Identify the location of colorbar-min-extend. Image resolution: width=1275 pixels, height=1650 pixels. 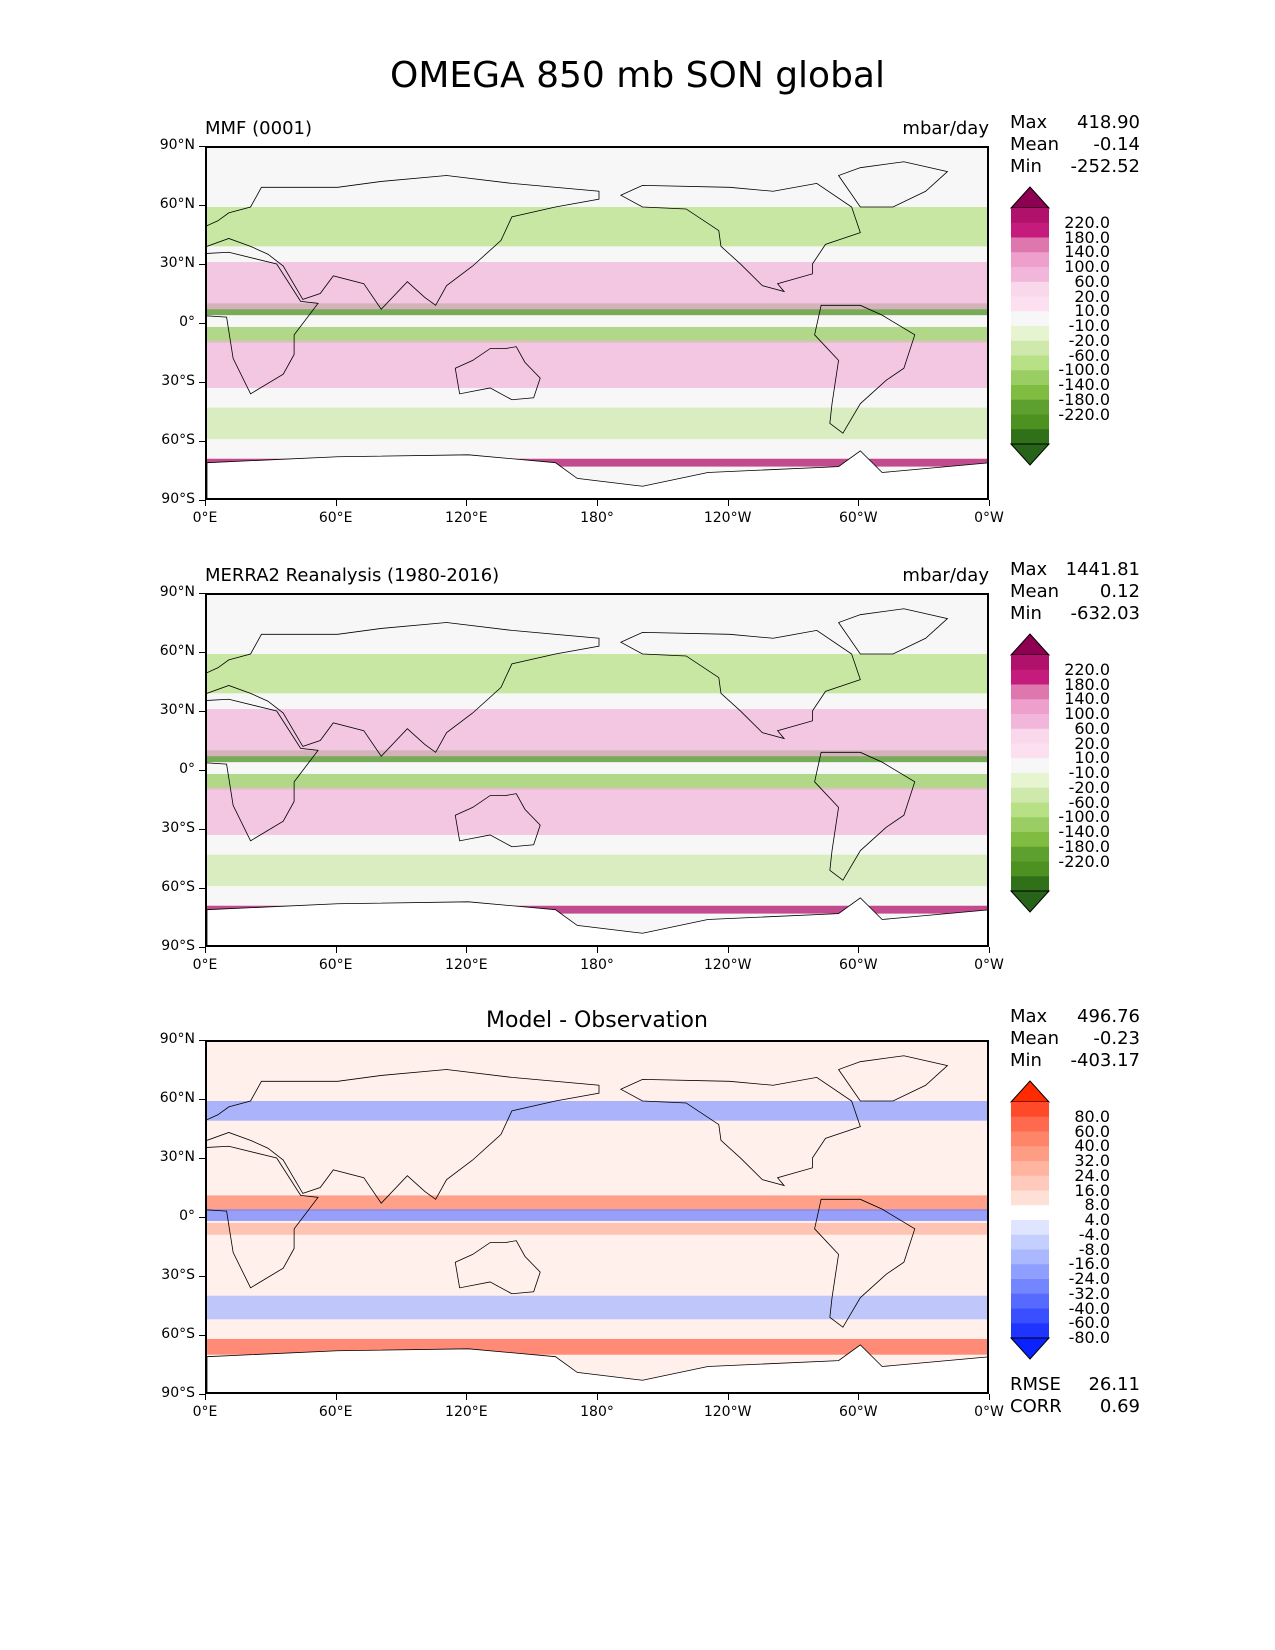
(1030, 1348).